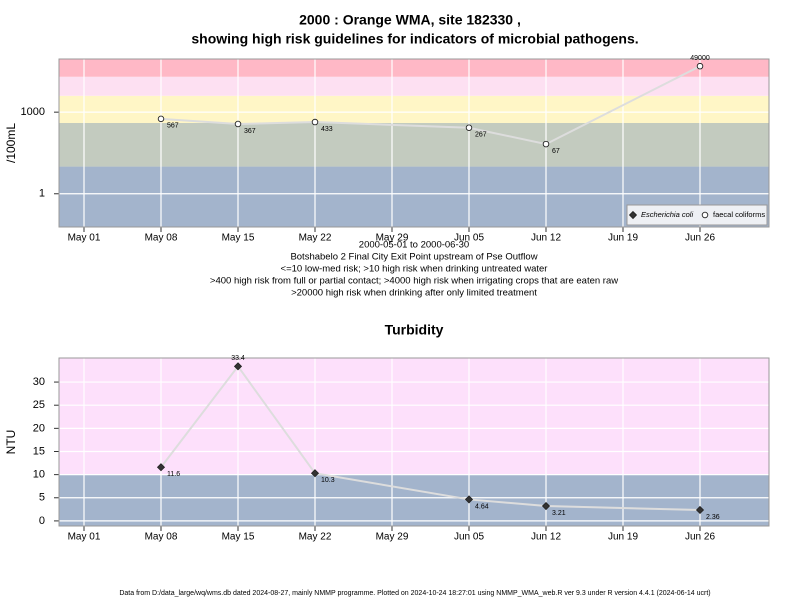 This screenshot has width=800, height=600. Describe the element at coordinates (39, 475) in the screenshot. I see `y-tick-label: 10` at that location.